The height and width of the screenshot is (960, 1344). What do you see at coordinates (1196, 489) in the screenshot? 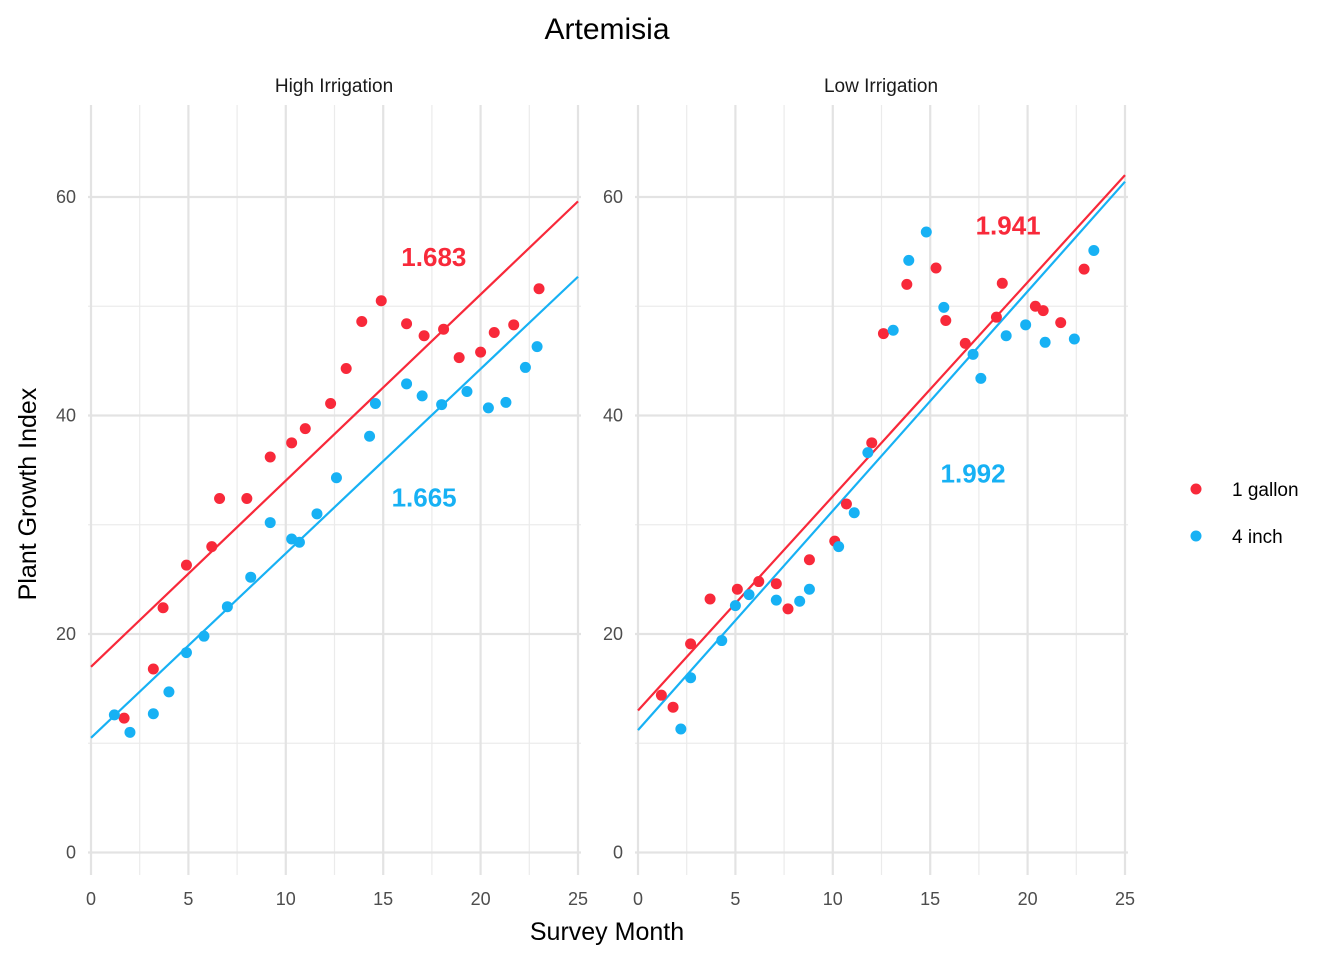
I see `legend-key-1-gallon` at bounding box center [1196, 489].